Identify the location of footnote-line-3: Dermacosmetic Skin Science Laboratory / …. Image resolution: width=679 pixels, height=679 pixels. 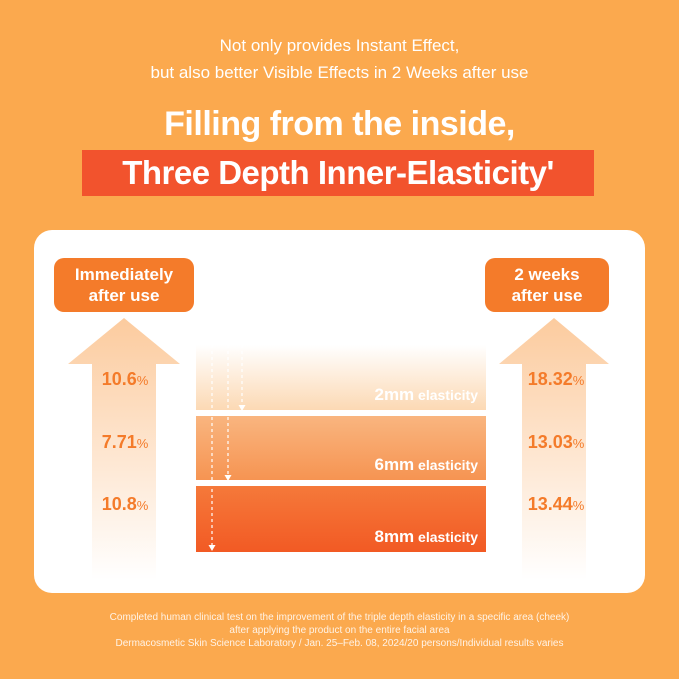
(339, 643).